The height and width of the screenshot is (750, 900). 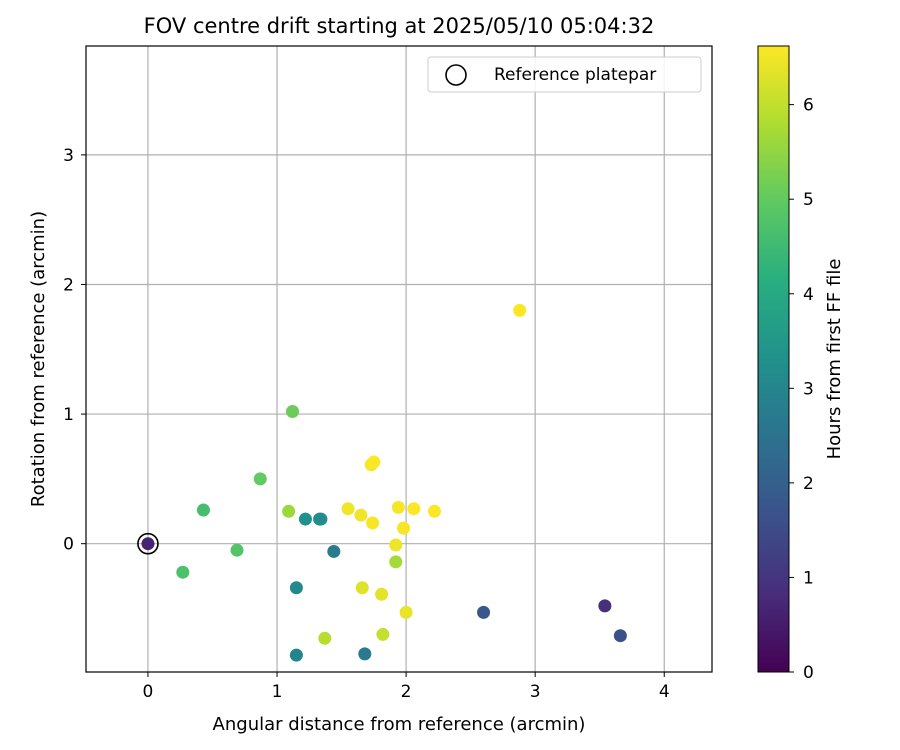 I want to click on colorbar-tick-label: 3, so click(x=808, y=389).